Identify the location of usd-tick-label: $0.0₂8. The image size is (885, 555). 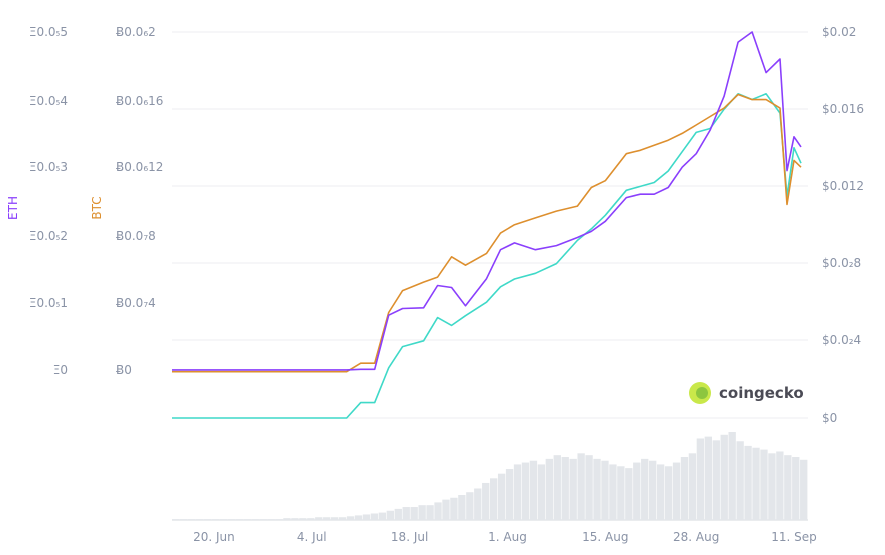
(841, 263).